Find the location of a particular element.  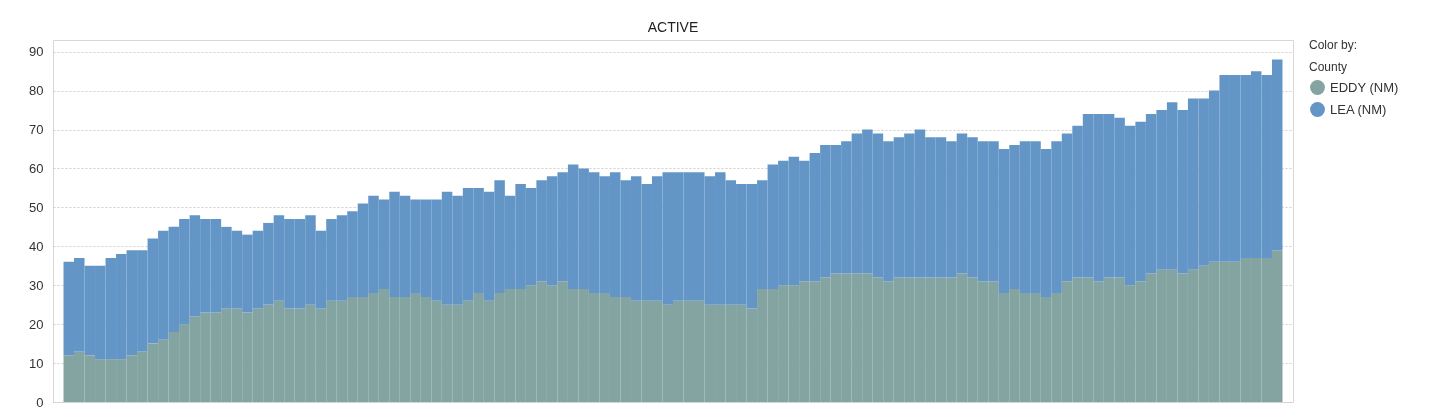

y-tick-label: 80 is located at coordinates (36, 91).